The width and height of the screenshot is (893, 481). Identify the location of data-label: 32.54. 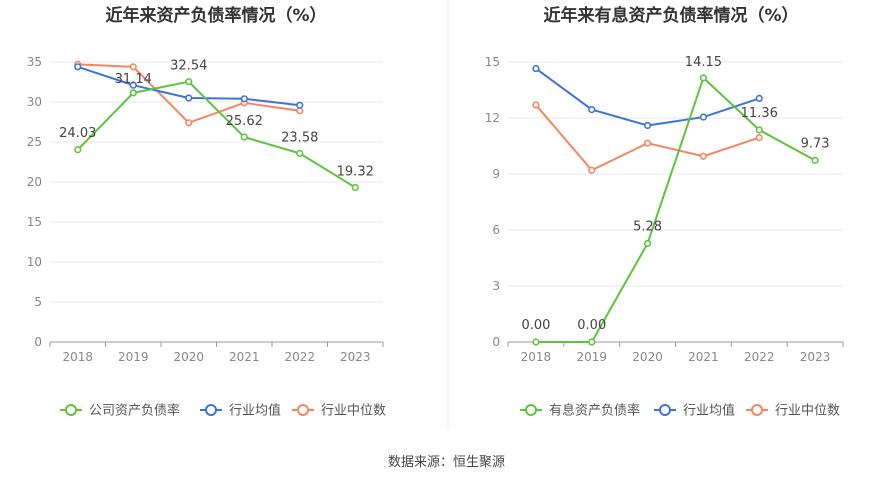
(188, 66).